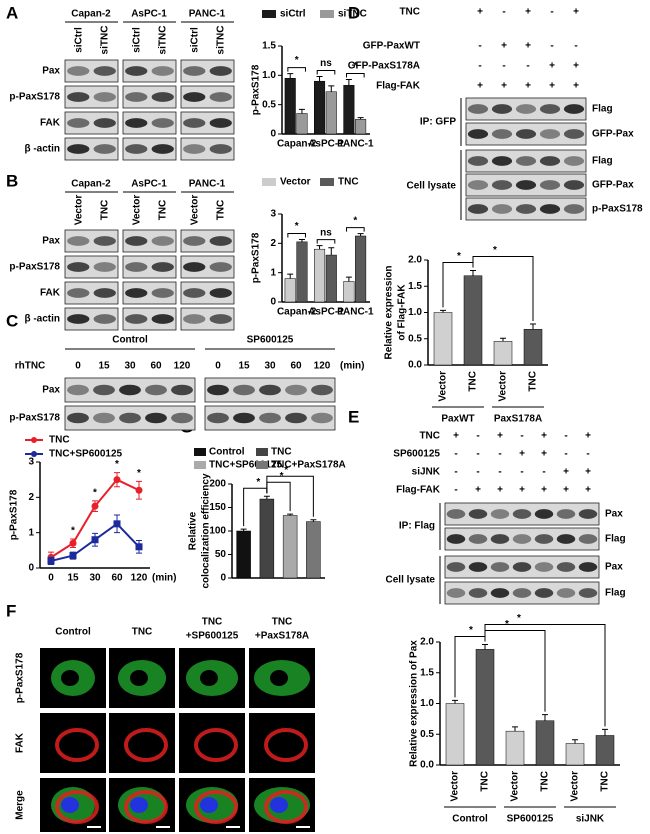 This screenshot has width=650, height=834. What do you see at coordinates (221, 210) in the screenshot?
I see `lane-label: TNC` at bounding box center [221, 210].